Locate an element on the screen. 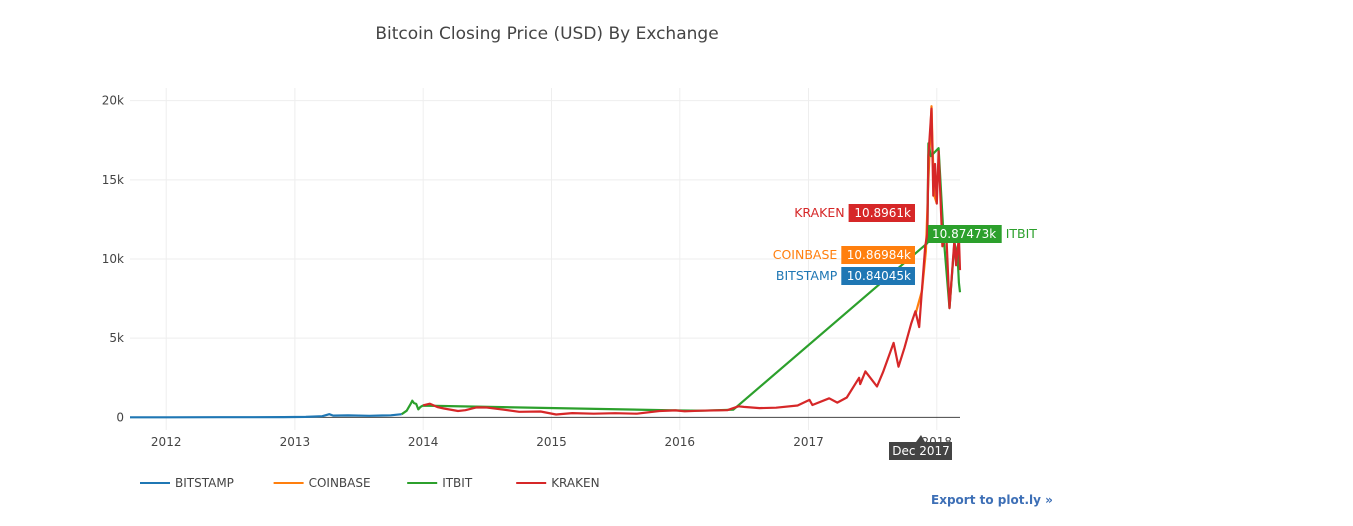 This screenshot has height=526, width=1353. legend-item-kraken: KRAKEN is located at coordinates (558, 483).